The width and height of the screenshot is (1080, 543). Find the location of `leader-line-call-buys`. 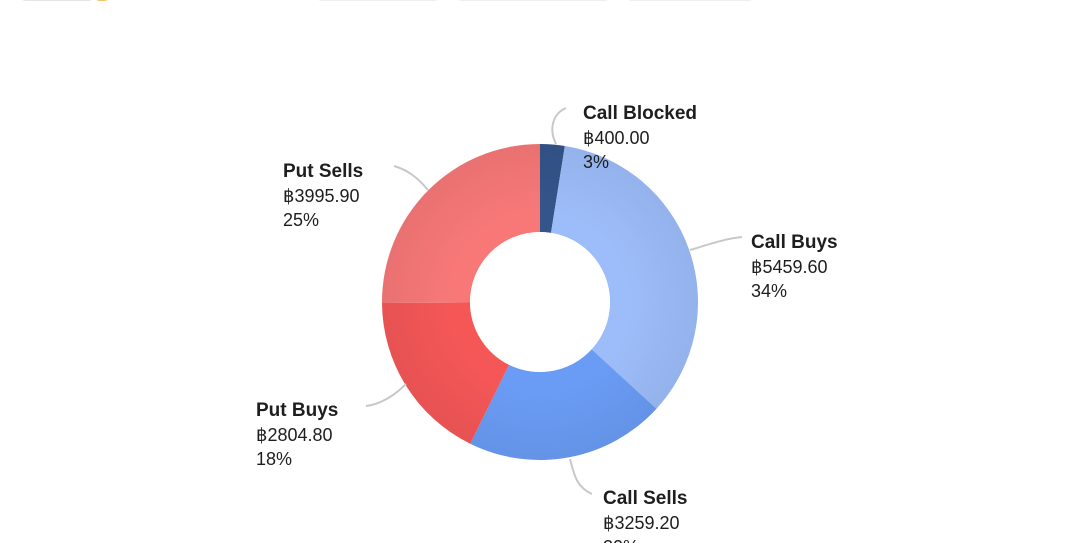

leader-line-call-buys is located at coordinates (716, 243).